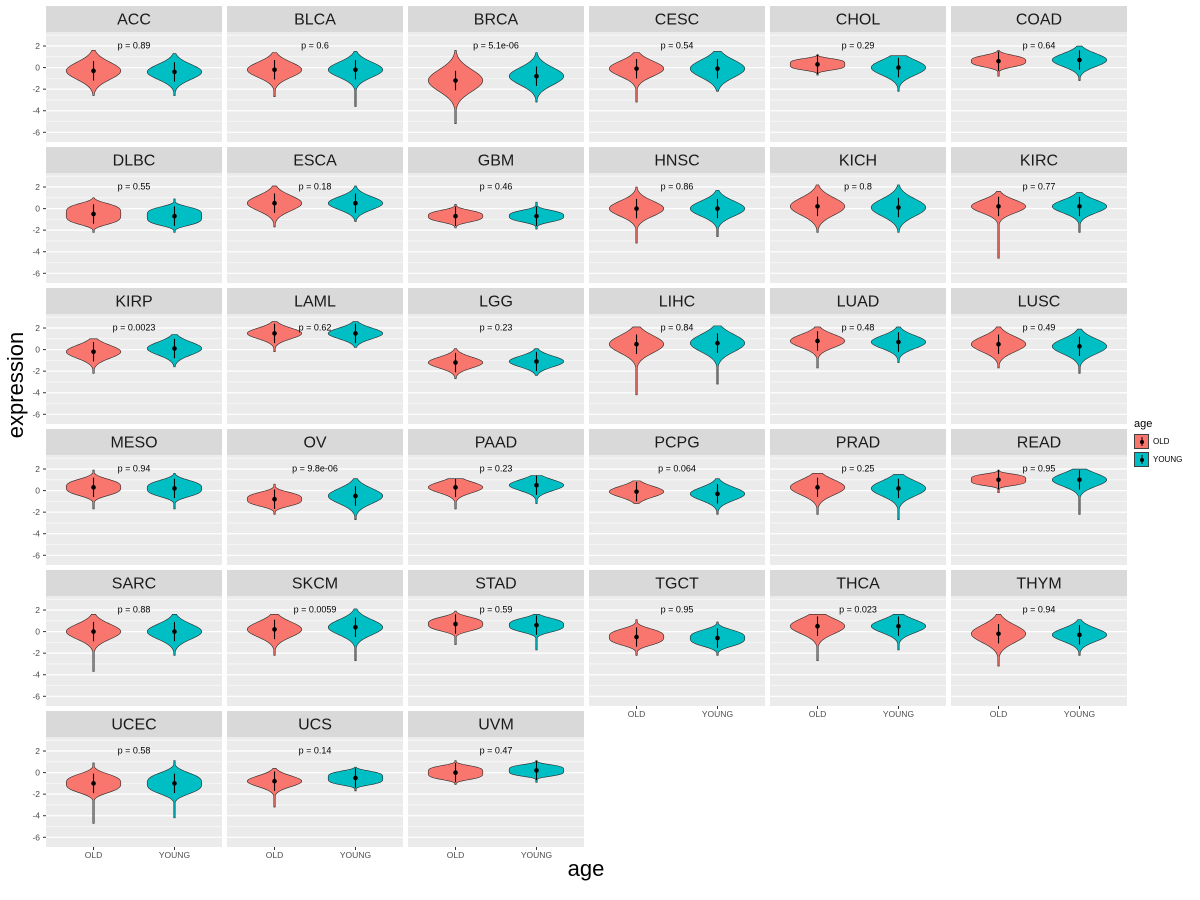 This screenshot has width=1200, height=900. I want to click on y-tick-label: -2, so click(36, 230).